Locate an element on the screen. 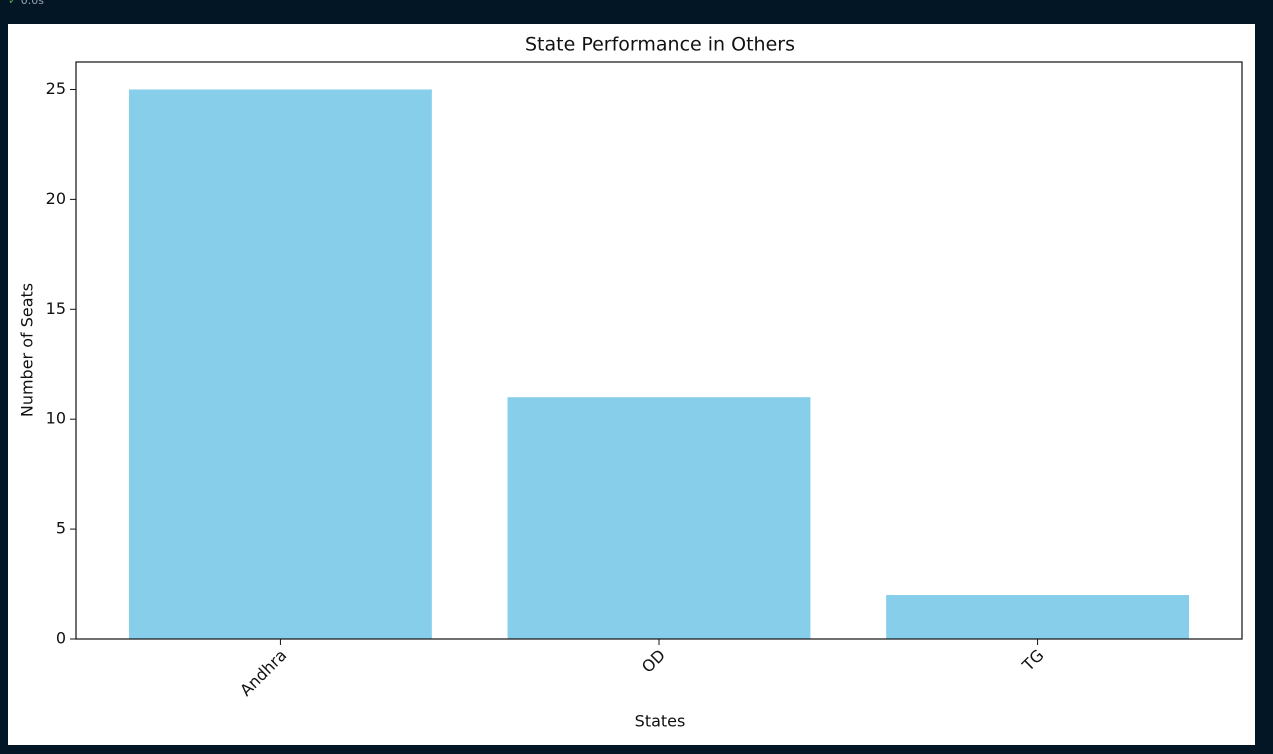 This screenshot has width=1273, height=754. y-tick-label: 5 is located at coordinates (61, 528).